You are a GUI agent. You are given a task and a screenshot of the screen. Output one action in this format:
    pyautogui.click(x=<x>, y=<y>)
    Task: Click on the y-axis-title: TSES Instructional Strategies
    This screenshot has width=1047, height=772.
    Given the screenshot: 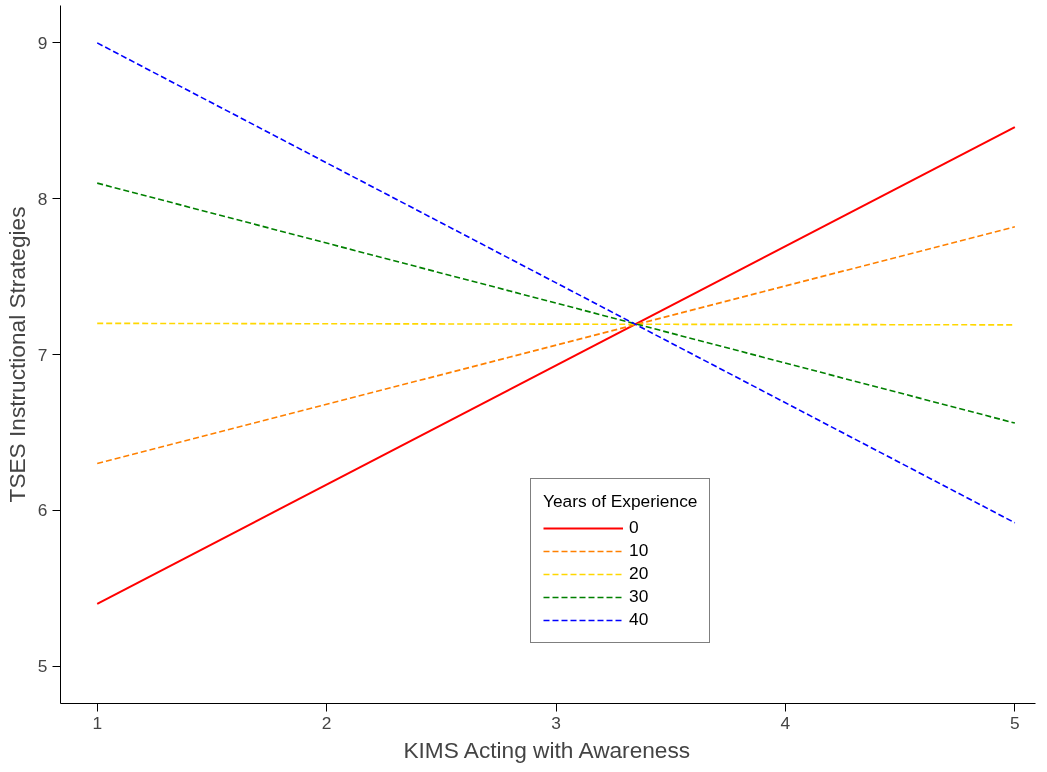 What is the action you would take?
    pyautogui.click(x=16, y=354)
    